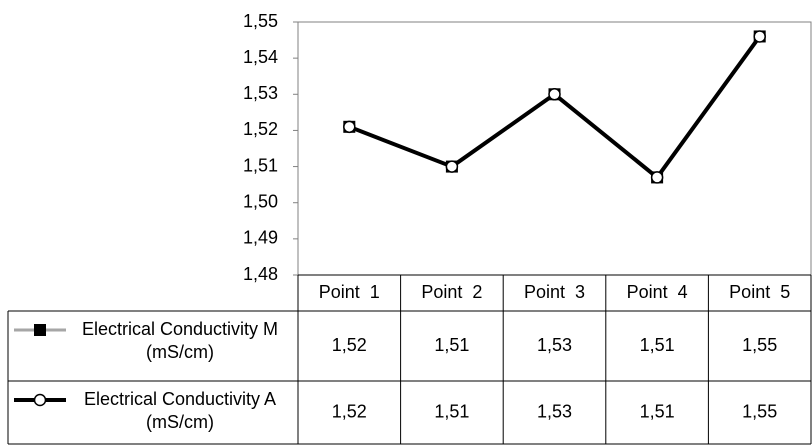 This screenshot has height=445, width=812. Describe the element at coordinates (180, 410) in the screenshot. I see `legend-label: Electrical Conductivity A (mS/cm)` at that location.